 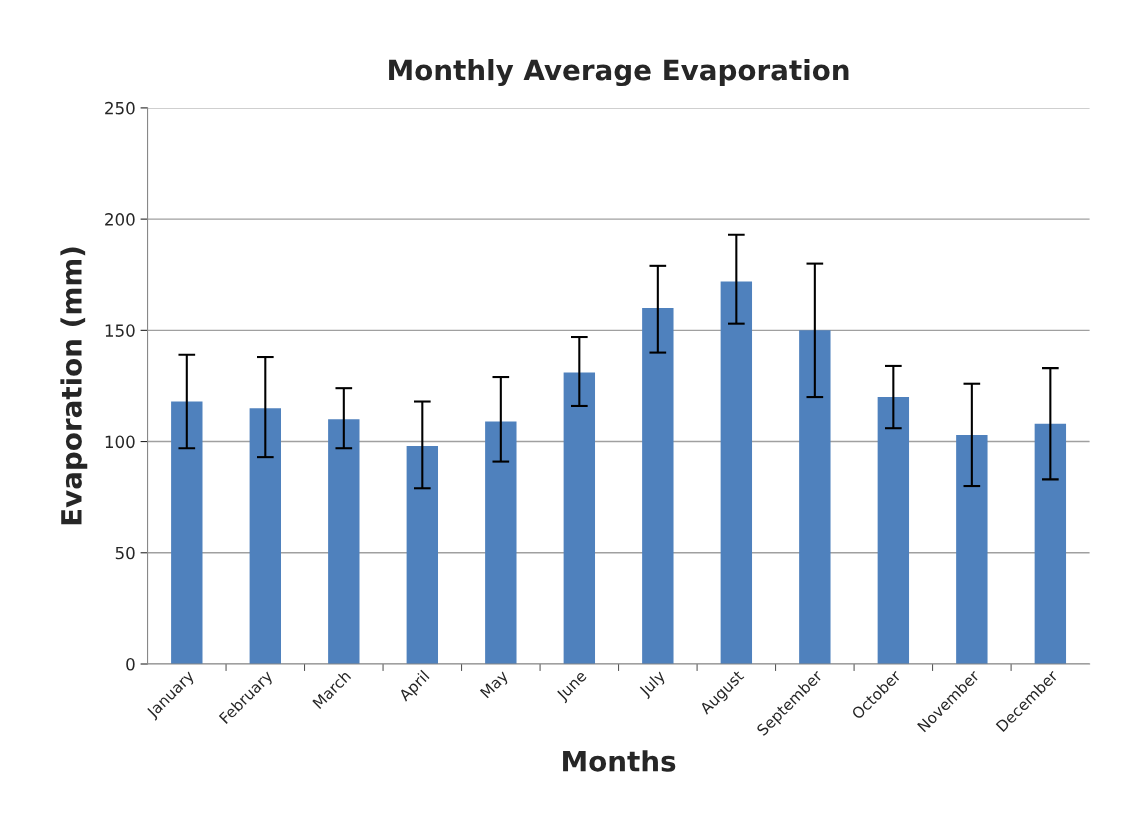 I want to click on y-tick-label: 150, so click(x=120, y=330).